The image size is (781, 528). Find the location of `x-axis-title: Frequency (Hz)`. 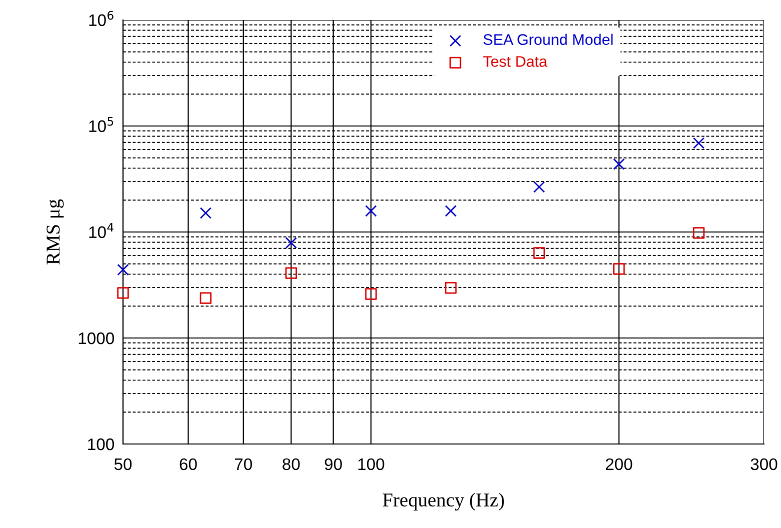

x-axis-title: Frequency (Hz) is located at coordinates (443, 501).